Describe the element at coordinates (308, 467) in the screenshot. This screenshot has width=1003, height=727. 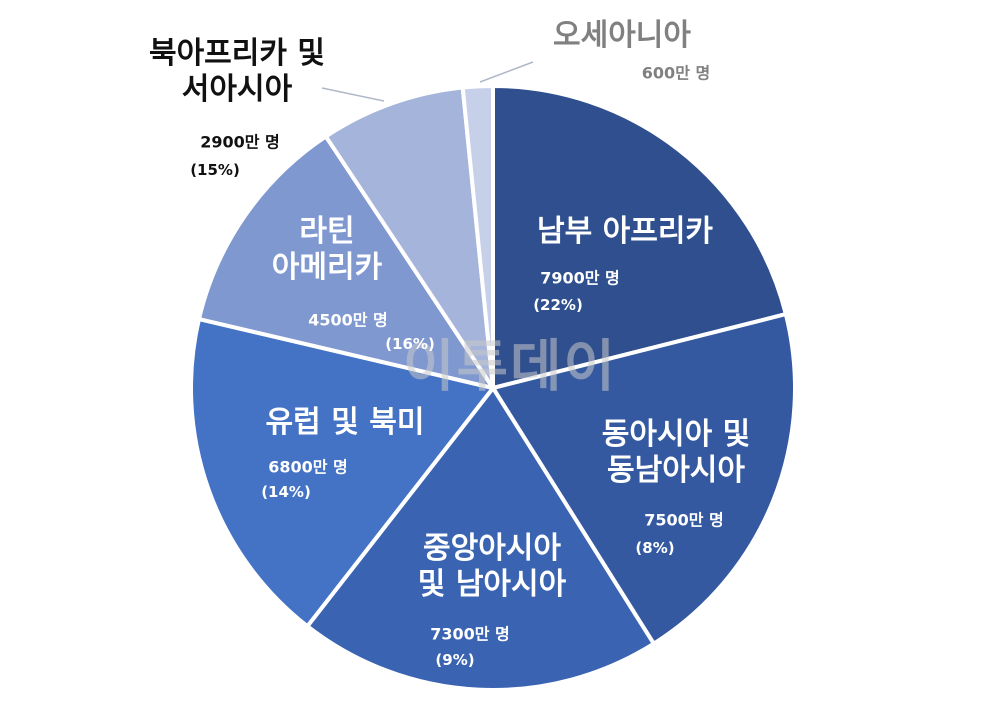
I see `value-label: 6800만 명` at that location.